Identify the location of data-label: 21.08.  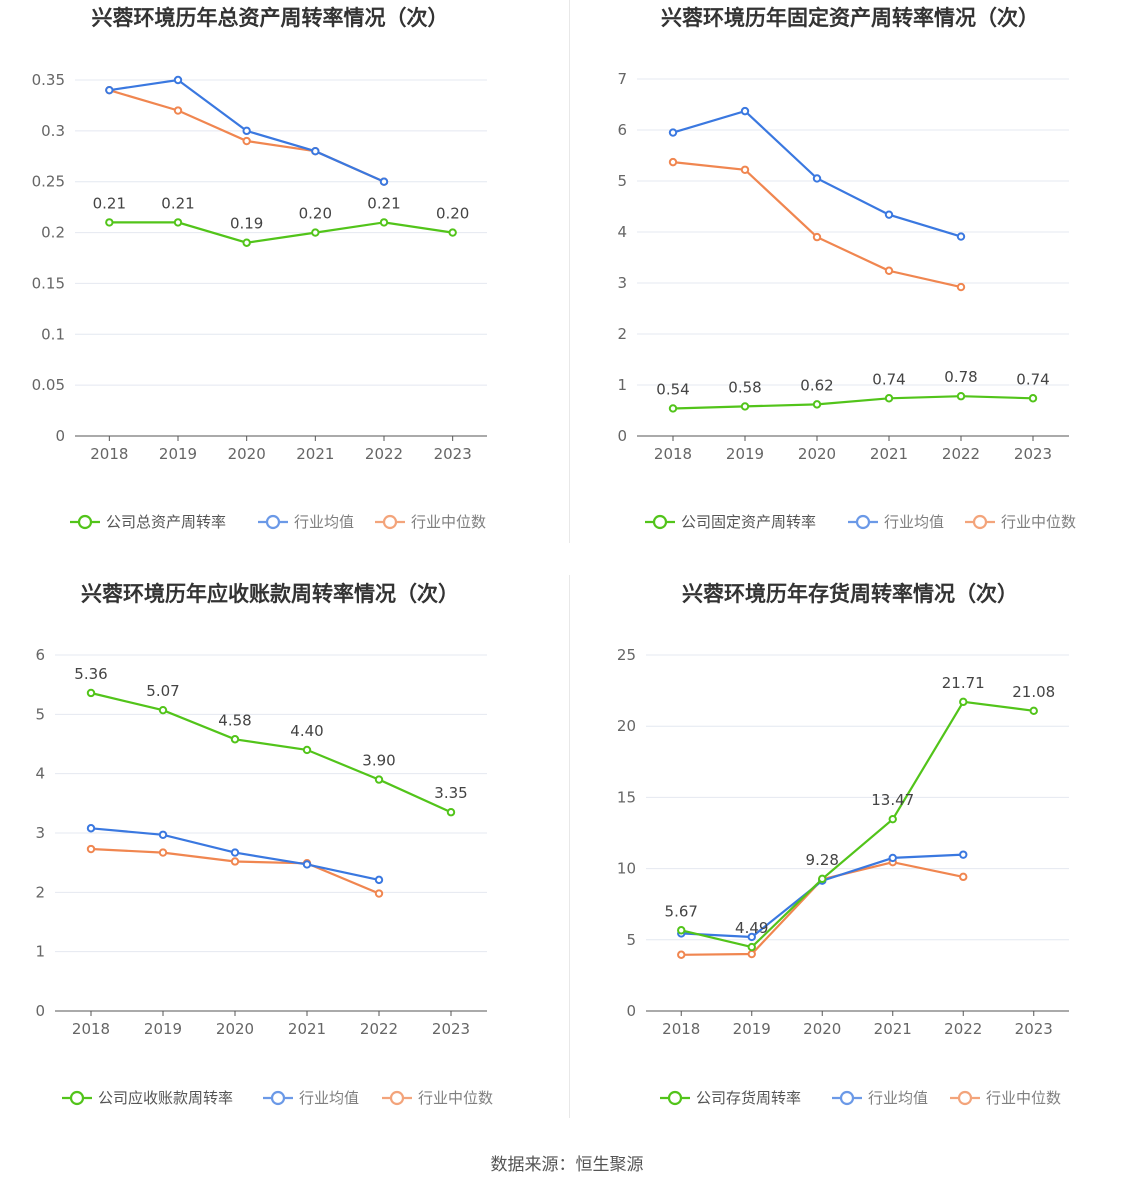
(1033, 692).